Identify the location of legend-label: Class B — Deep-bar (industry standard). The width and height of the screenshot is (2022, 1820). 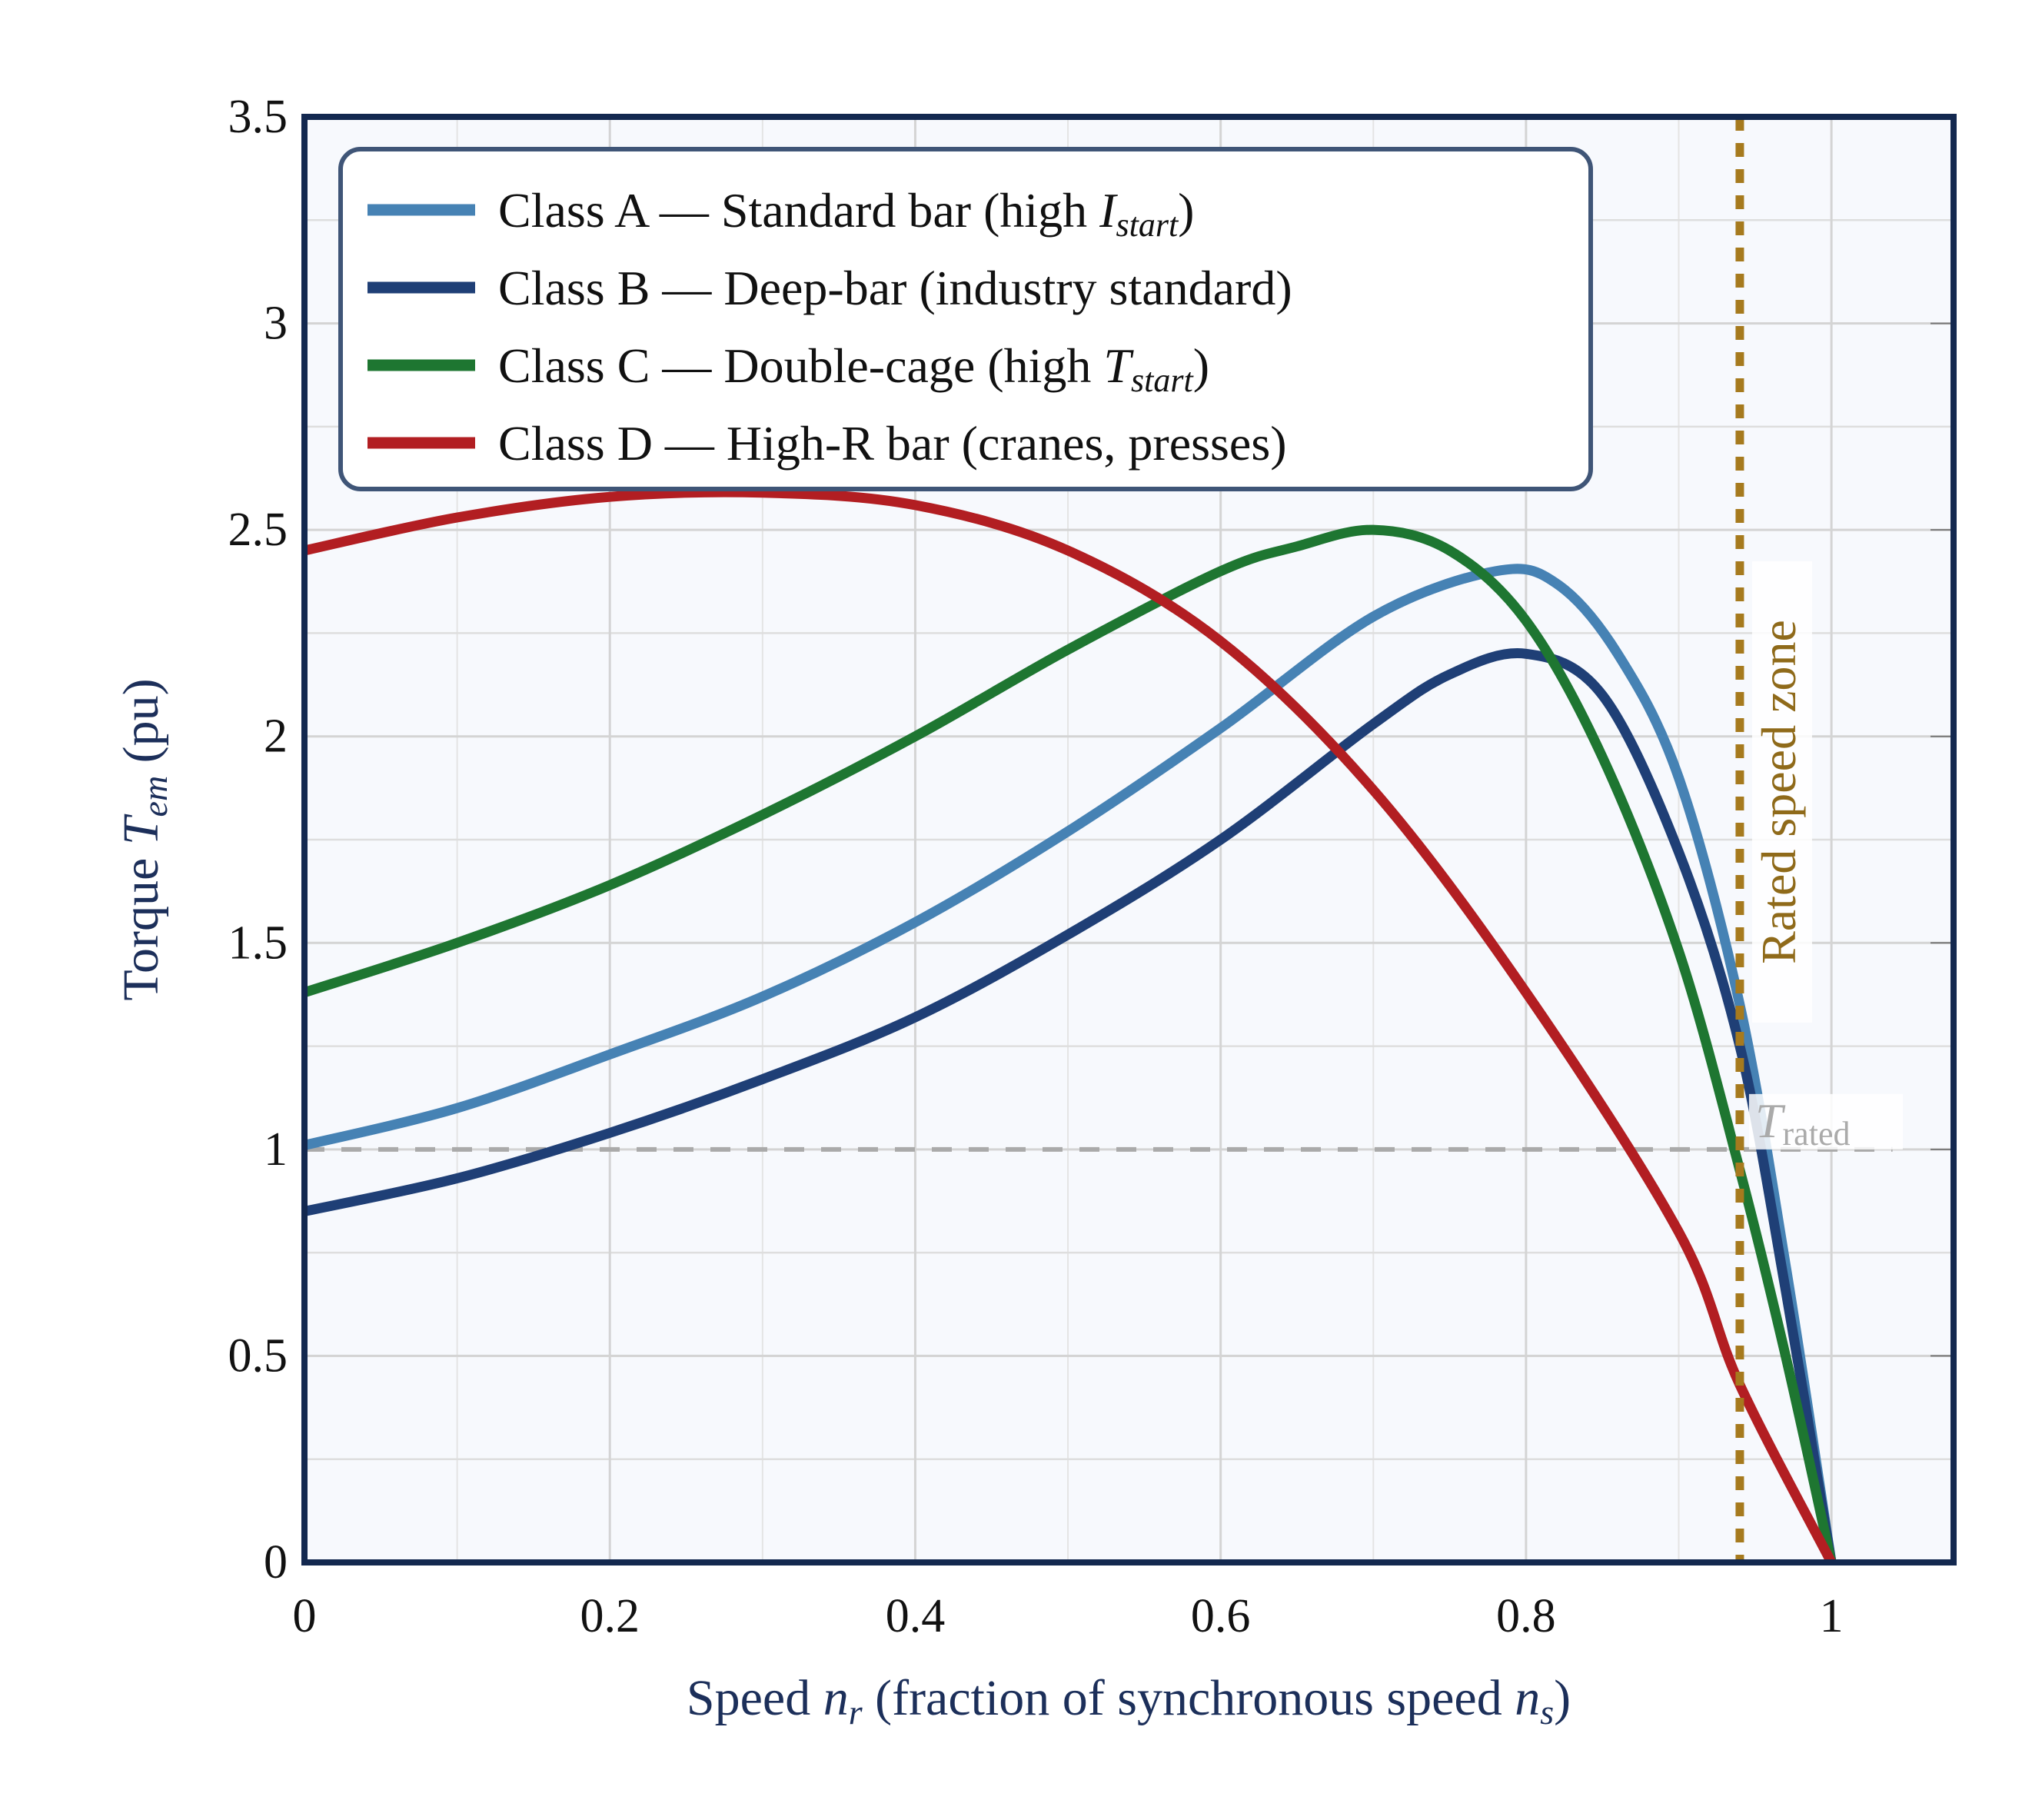
(895, 288).